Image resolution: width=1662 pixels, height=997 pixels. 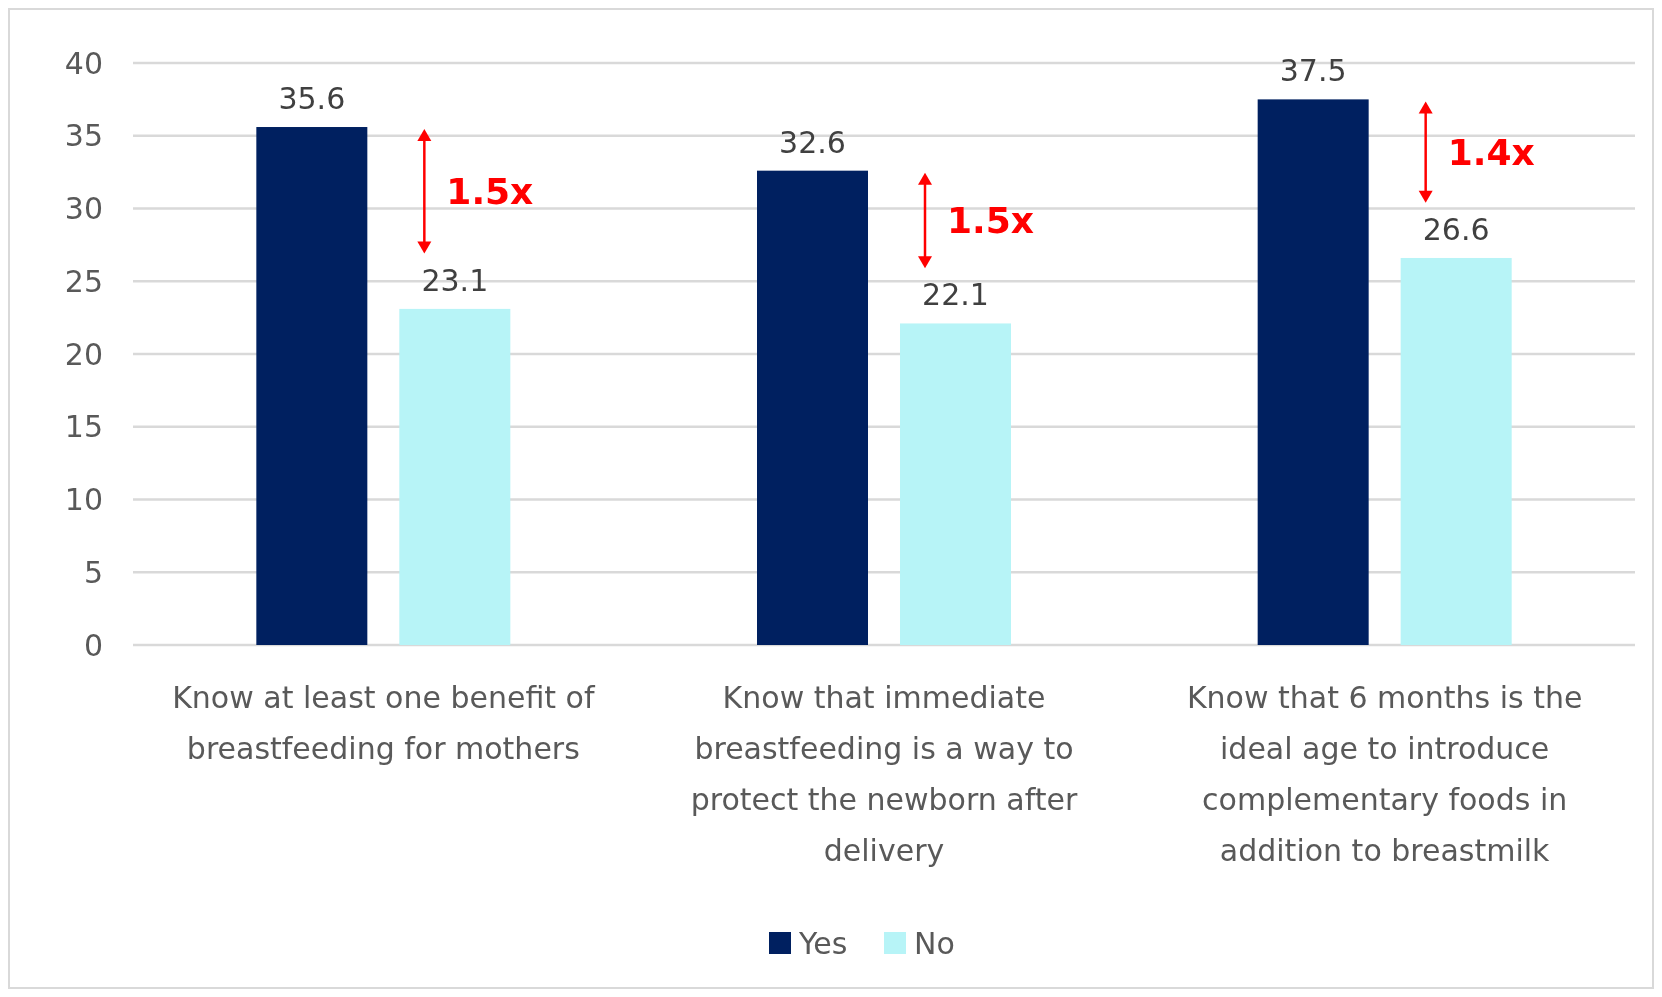 What do you see at coordinates (823, 943) in the screenshot?
I see `legend-label: Yes` at bounding box center [823, 943].